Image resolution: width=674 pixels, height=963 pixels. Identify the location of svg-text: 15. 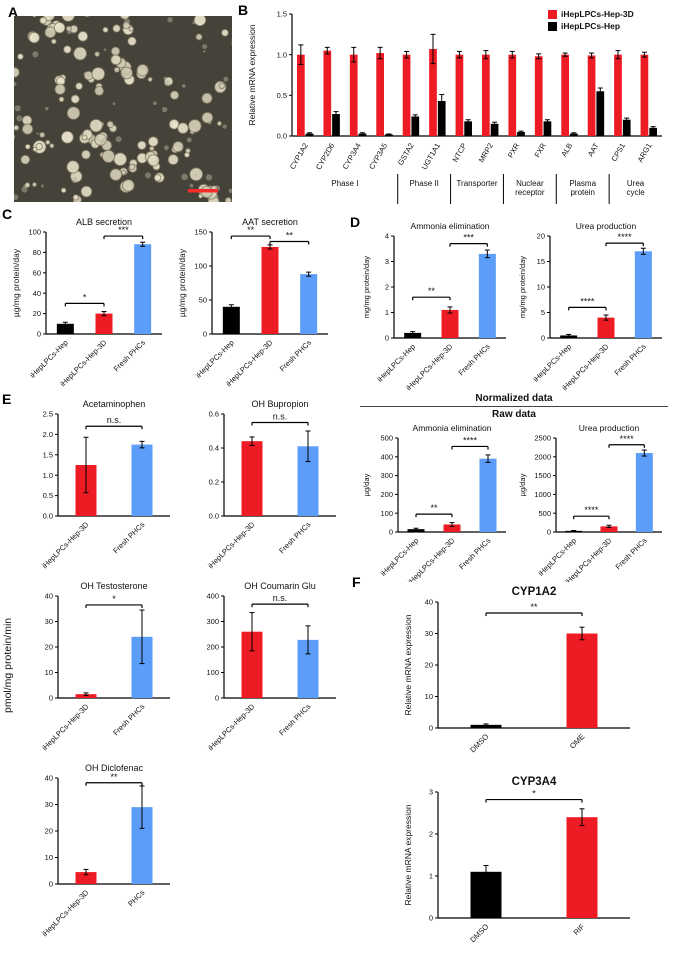
(541, 261).